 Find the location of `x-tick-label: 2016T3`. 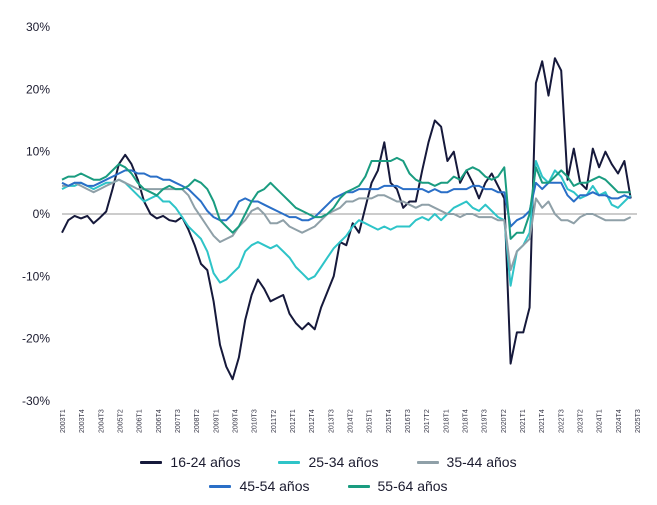

x-tick-label: 2016T3 is located at coordinates (408, 421).